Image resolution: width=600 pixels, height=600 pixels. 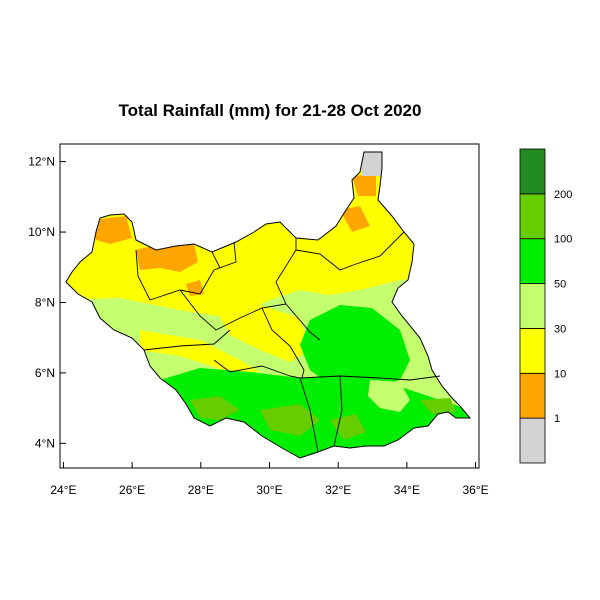 I want to click on legend-label: 30, so click(x=560, y=329).